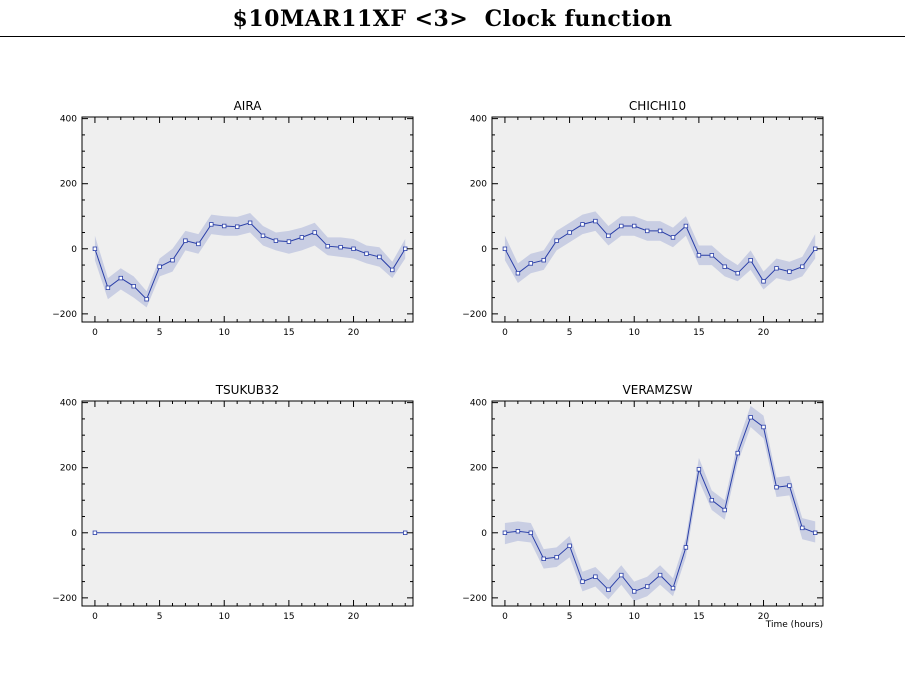 Image resolution: width=905 pixels, height=687 pixels. Describe the element at coordinates (794, 625) in the screenshot. I see `x-axis-label: Time (hours)` at that location.